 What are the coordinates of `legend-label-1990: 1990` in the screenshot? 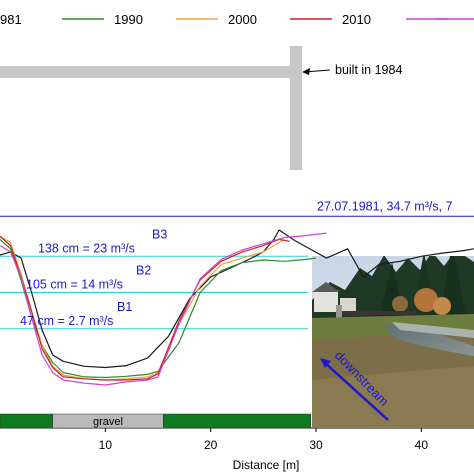 It's located at (128, 19).